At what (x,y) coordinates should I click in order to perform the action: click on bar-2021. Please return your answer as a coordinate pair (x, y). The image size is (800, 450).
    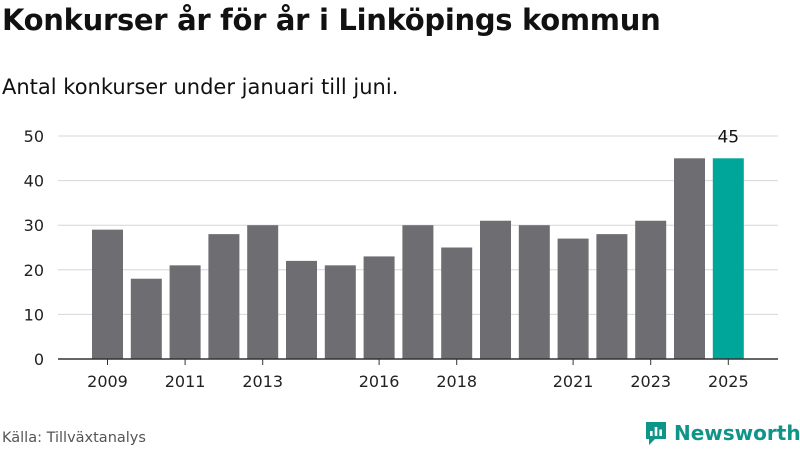
    Looking at the image, I should click on (573, 298).